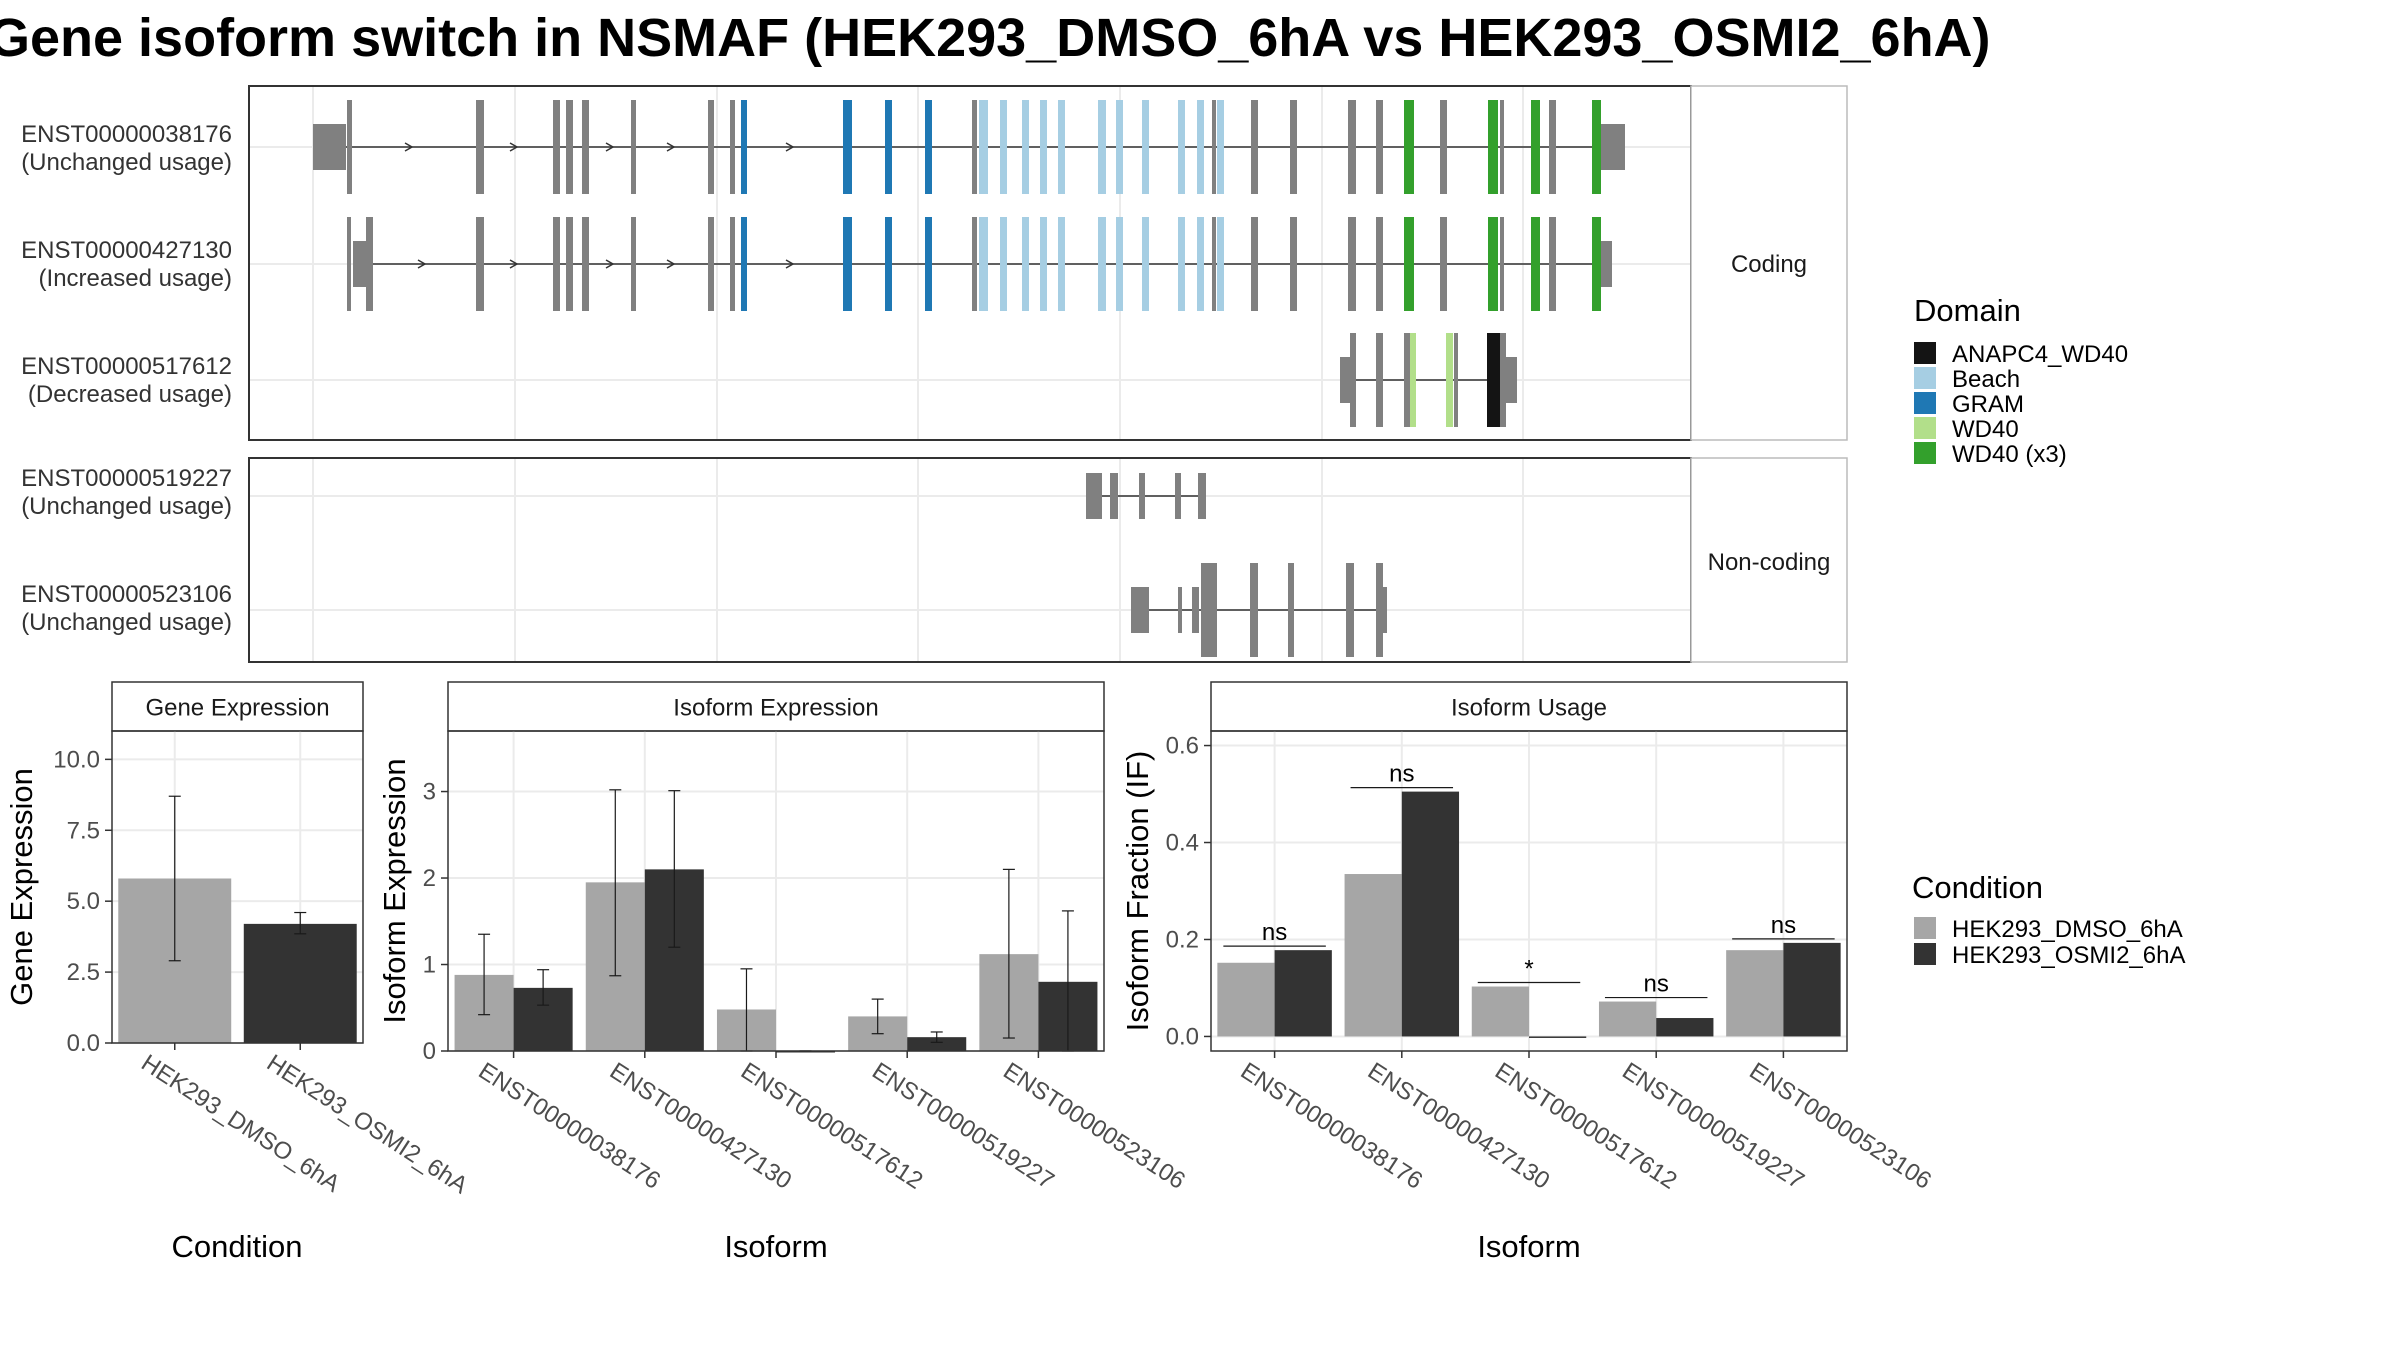 This screenshot has height=1350, width=2400. What do you see at coordinates (1528, 969) in the screenshot?
I see `significance-label: *` at bounding box center [1528, 969].